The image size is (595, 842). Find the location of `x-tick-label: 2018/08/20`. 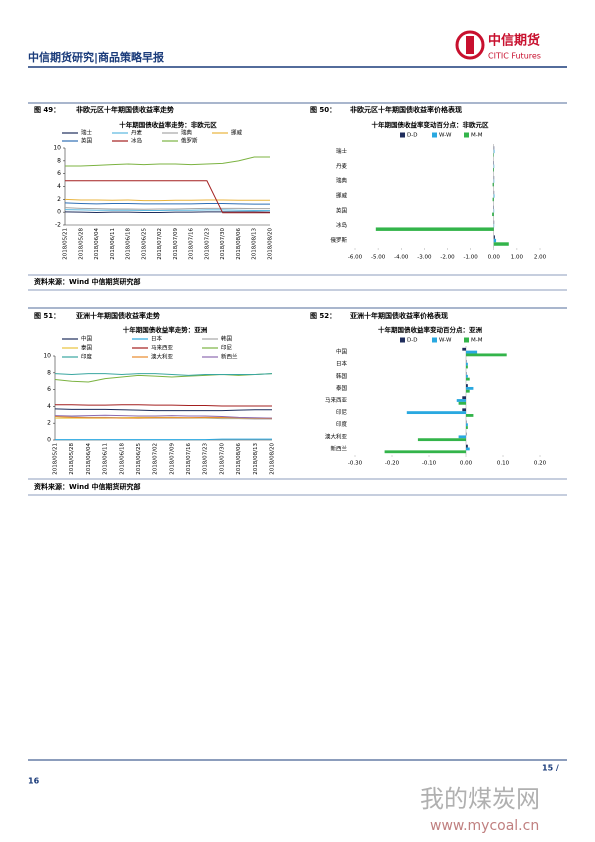

x-tick-label: 2018/08/20 is located at coordinates (273, 459).